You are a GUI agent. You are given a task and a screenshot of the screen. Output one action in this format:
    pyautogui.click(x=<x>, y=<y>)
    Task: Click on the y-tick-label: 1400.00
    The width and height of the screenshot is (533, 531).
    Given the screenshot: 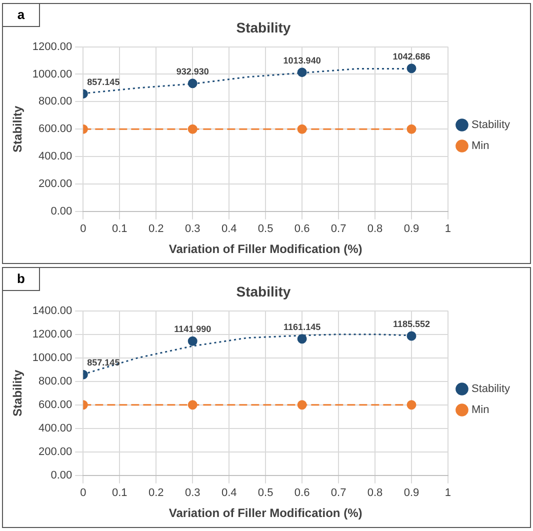 What is the action you would take?
    pyautogui.click(x=52, y=310)
    